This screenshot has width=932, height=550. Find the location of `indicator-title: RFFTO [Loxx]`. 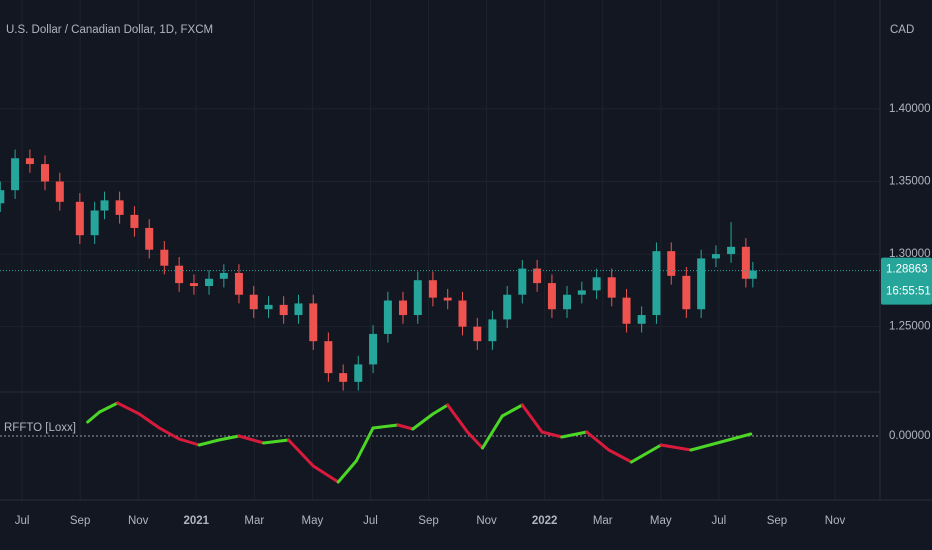

indicator-title: RFFTO [Loxx] is located at coordinates (40, 428).